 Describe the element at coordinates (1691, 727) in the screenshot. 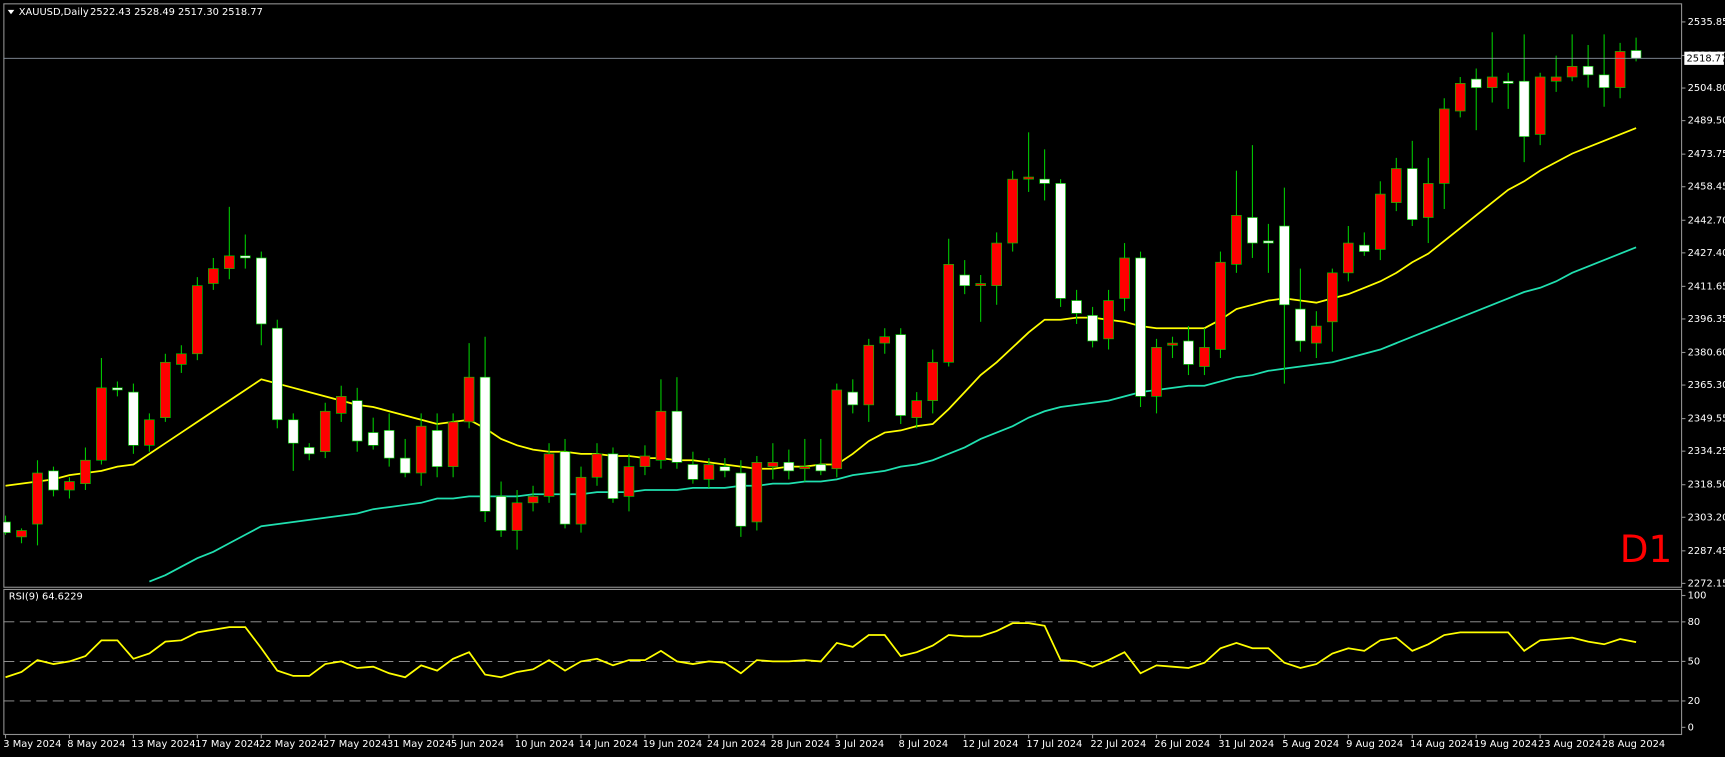

I see `y-tick-label: 0` at that location.